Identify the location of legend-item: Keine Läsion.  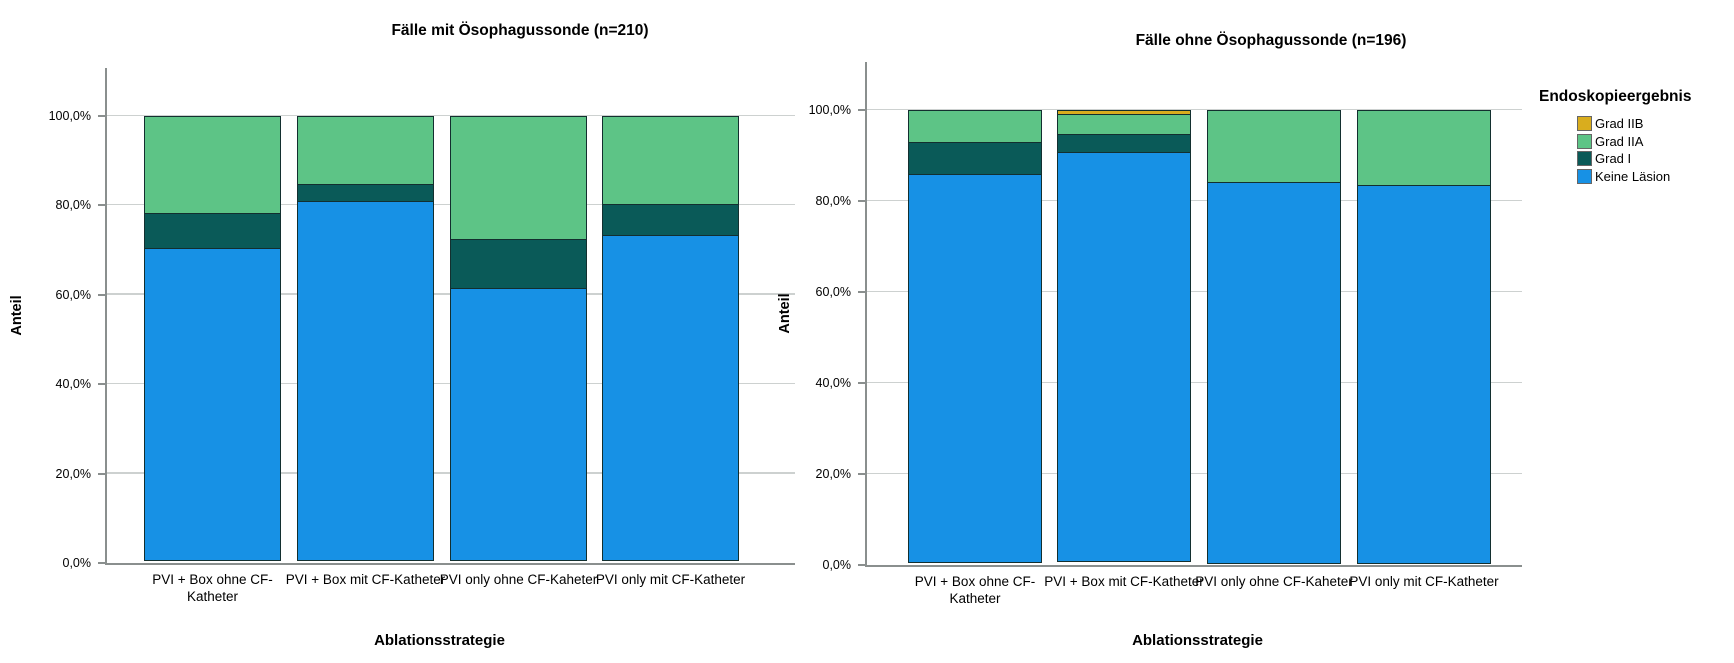
(1634, 177).